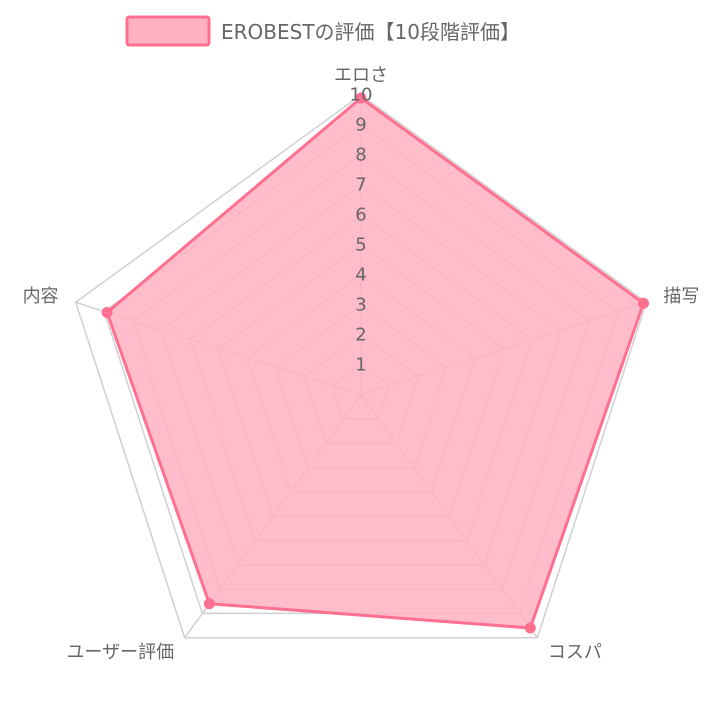 The image size is (722, 722). Describe the element at coordinates (360, 335) in the screenshot. I see `tick-label-2: 2` at that location.